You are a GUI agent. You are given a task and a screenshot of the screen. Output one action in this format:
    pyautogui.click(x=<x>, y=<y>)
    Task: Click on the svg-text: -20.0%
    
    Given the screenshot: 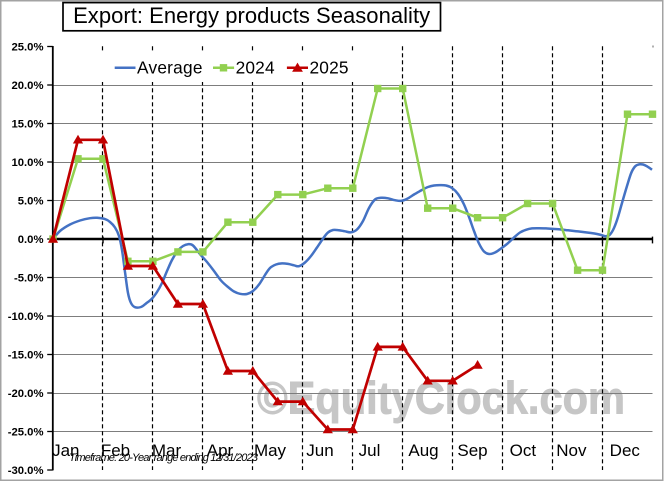 What is the action you would take?
    pyautogui.click(x=26, y=394)
    